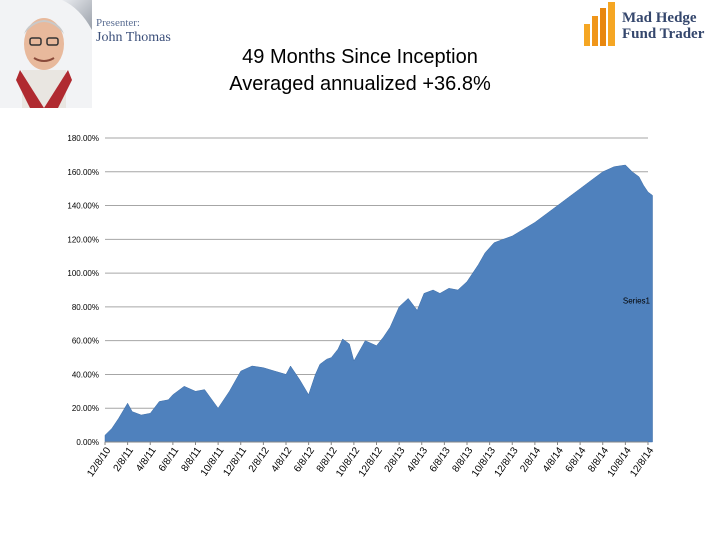 This screenshot has width=720, height=540. What do you see at coordinates (235, 461) in the screenshot?
I see `x-tick-label: 12/8/11` at bounding box center [235, 461].